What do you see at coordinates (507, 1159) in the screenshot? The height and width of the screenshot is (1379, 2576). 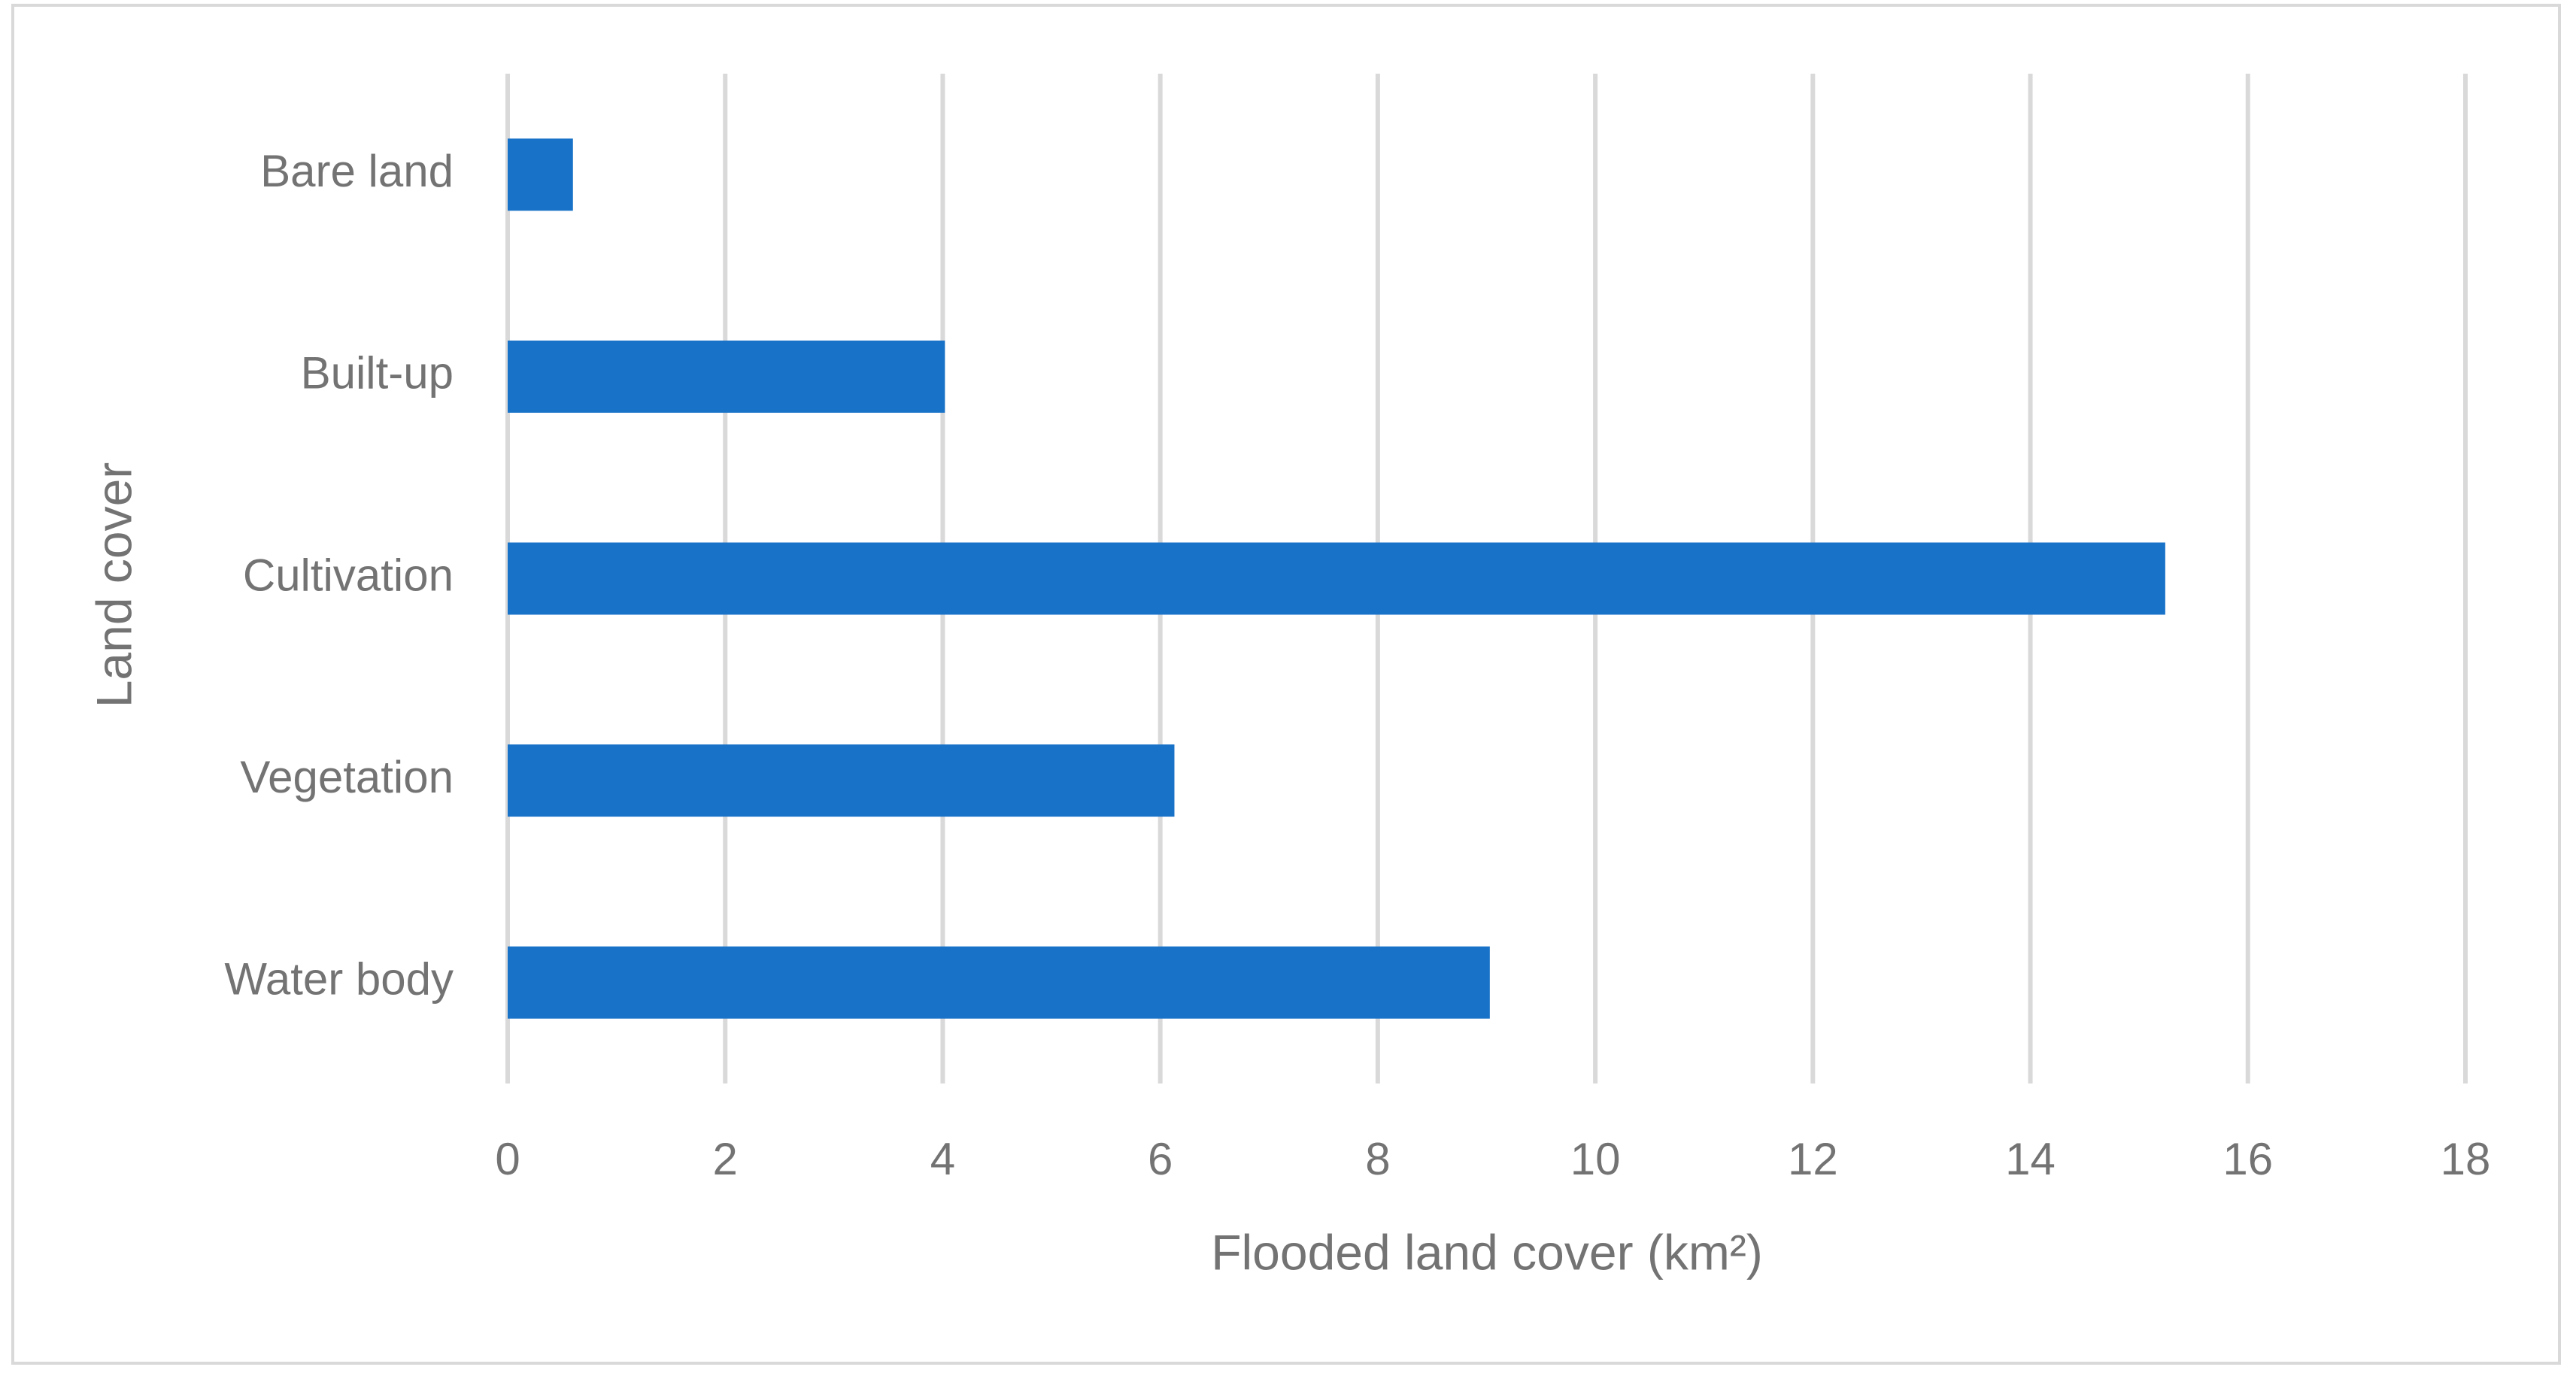 I see `x-tick-label: 0` at bounding box center [507, 1159].